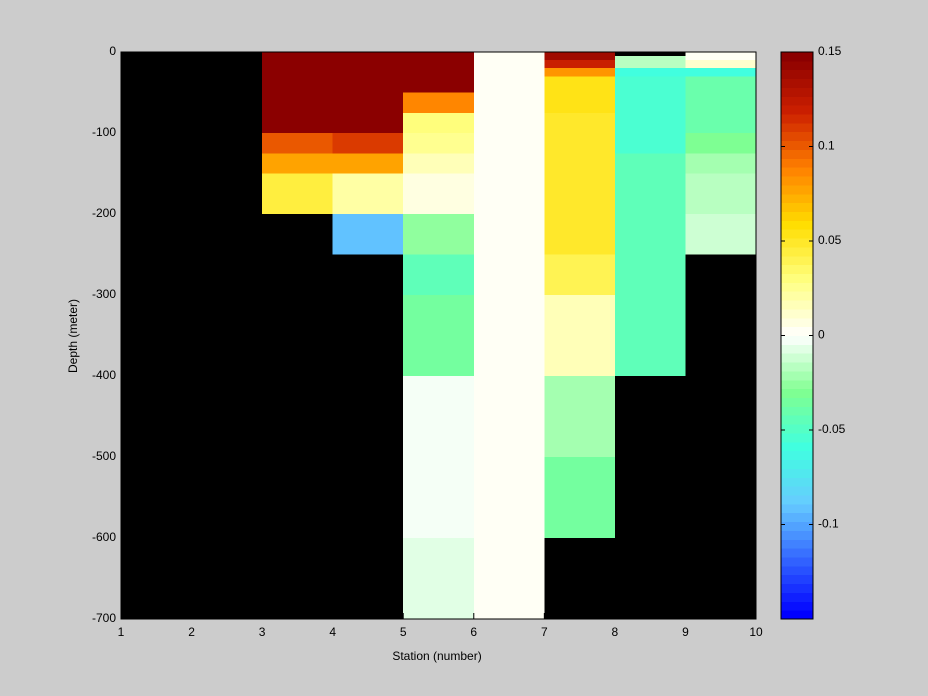 This screenshot has height=696, width=928. What do you see at coordinates (830, 240) in the screenshot?
I see `colorbar-tick-label: 0.05` at bounding box center [830, 240].